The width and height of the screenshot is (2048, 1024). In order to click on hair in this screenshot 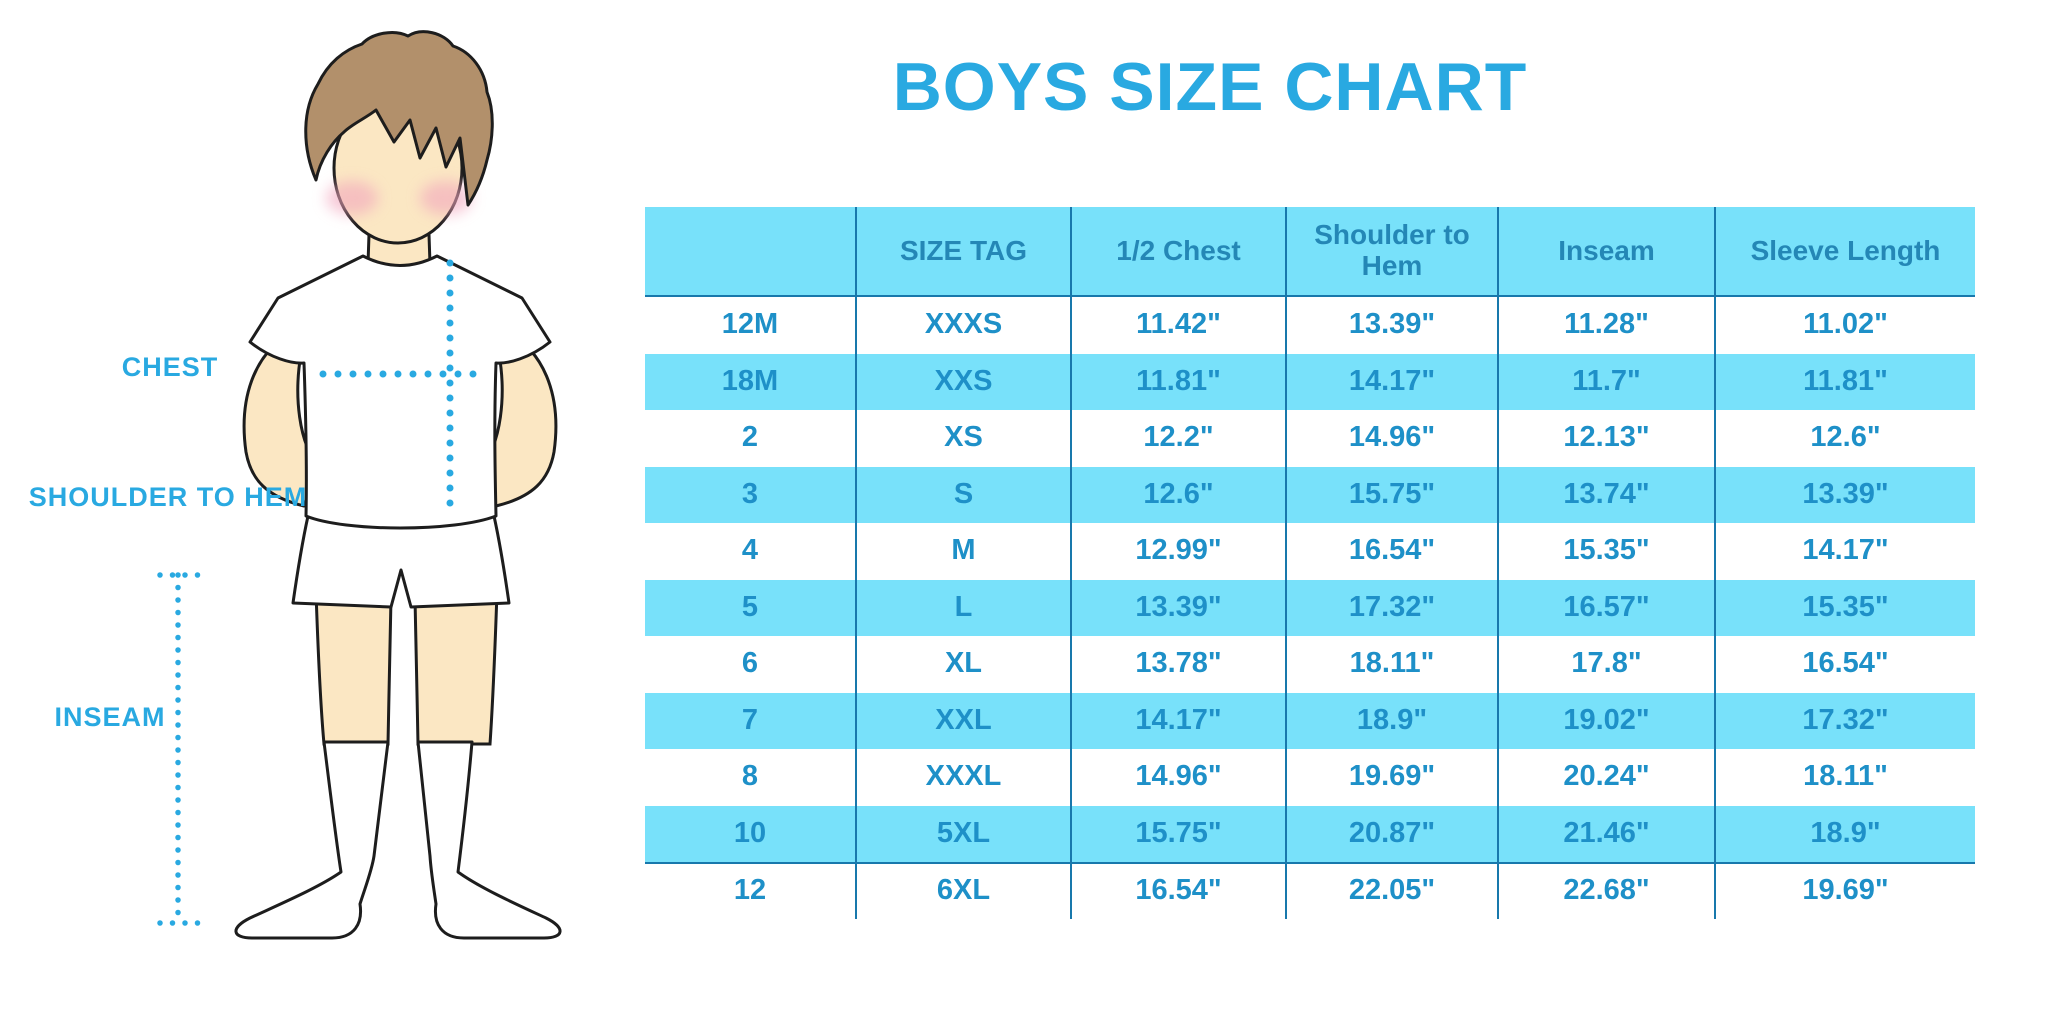, I will do `click(399, 118)`.